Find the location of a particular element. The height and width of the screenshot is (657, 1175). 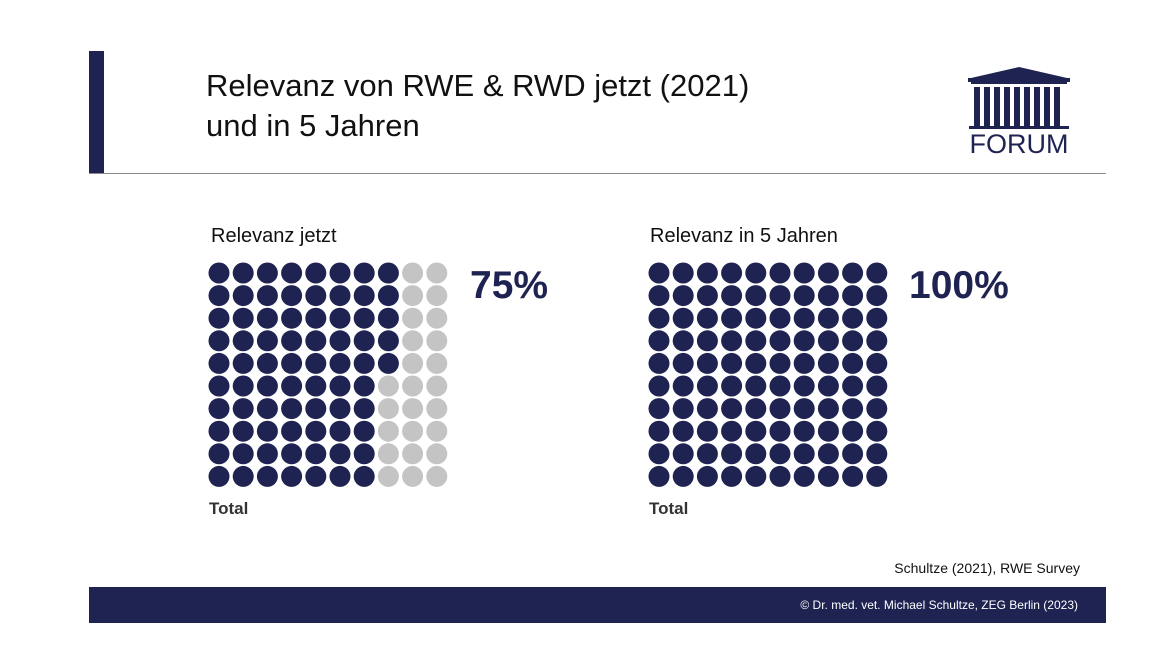

chart-1-xlabel: Total is located at coordinates (229, 508).